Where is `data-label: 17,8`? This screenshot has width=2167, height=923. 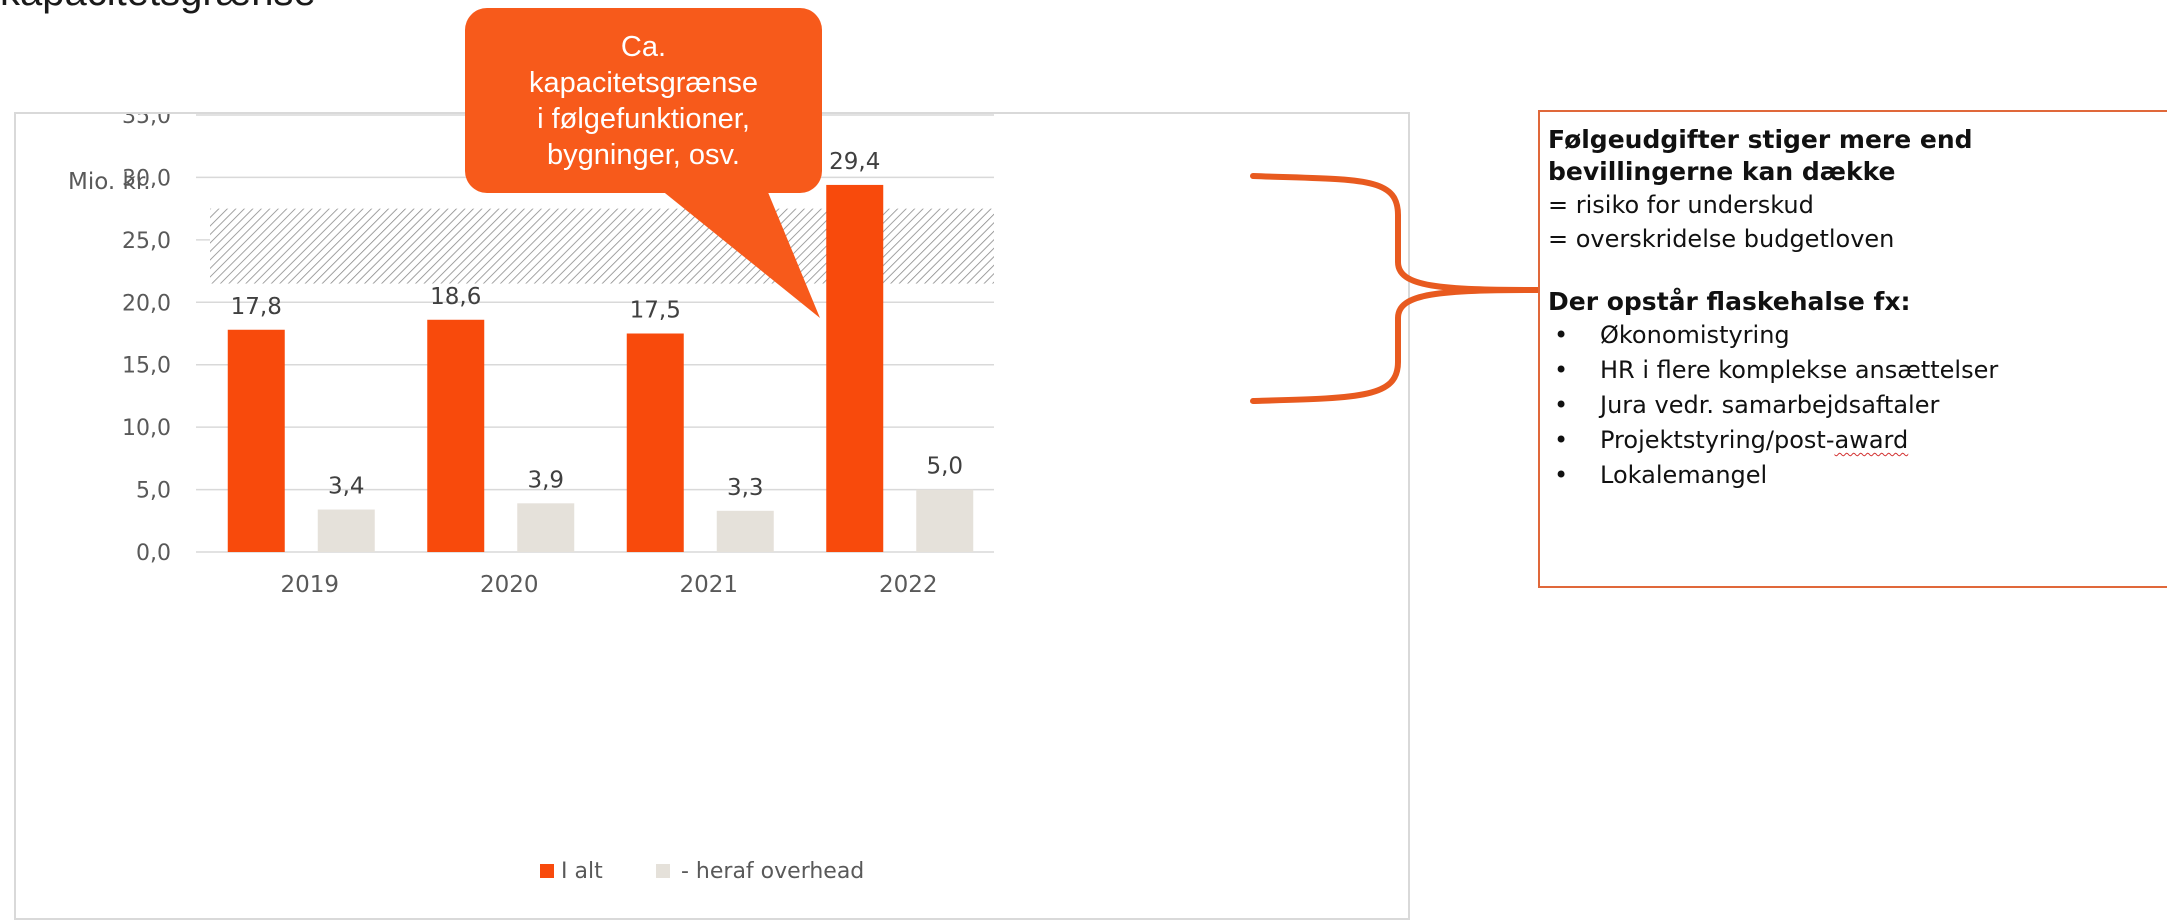
data-label: 17,8 is located at coordinates (256, 307).